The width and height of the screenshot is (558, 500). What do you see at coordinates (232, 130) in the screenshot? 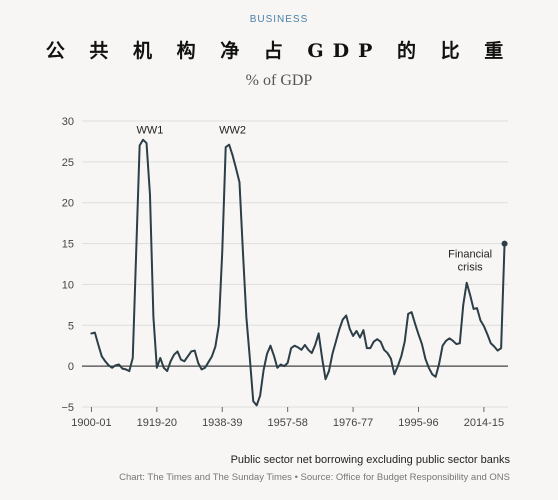
I see `chart-annotation: WW2` at bounding box center [232, 130].